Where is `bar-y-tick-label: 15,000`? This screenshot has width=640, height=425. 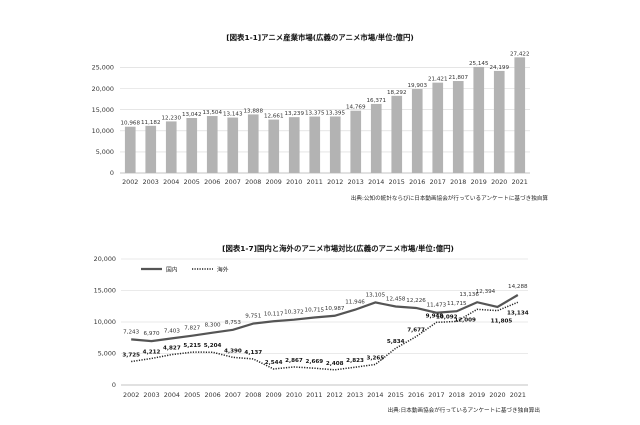
bar-y-tick-label: 15,000 is located at coordinates (103, 110).